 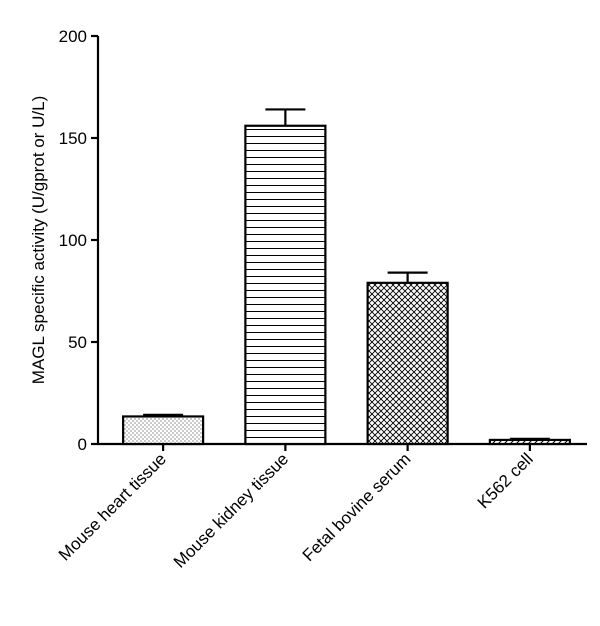 What do you see at coordinates (73, 138) in the screenshot?
I see `y-tick-label: 150` at bounding box center [73, 138].